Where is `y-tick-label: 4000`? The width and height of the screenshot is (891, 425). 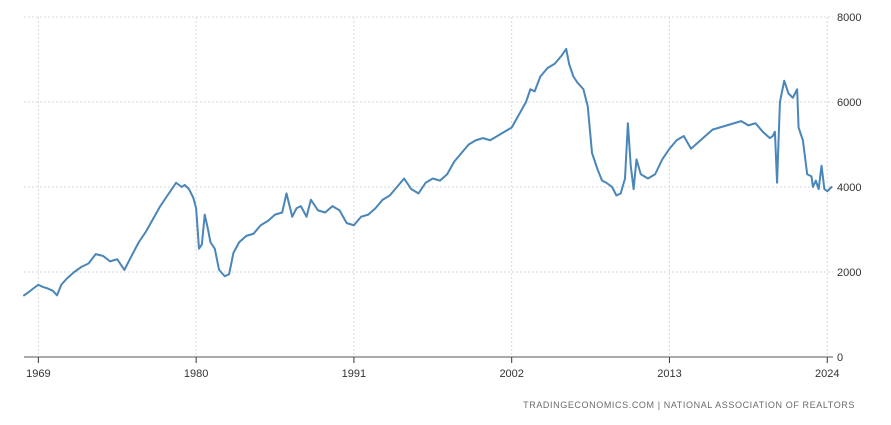
y-tick-label: 4000 is located at coordinates (849, 188).